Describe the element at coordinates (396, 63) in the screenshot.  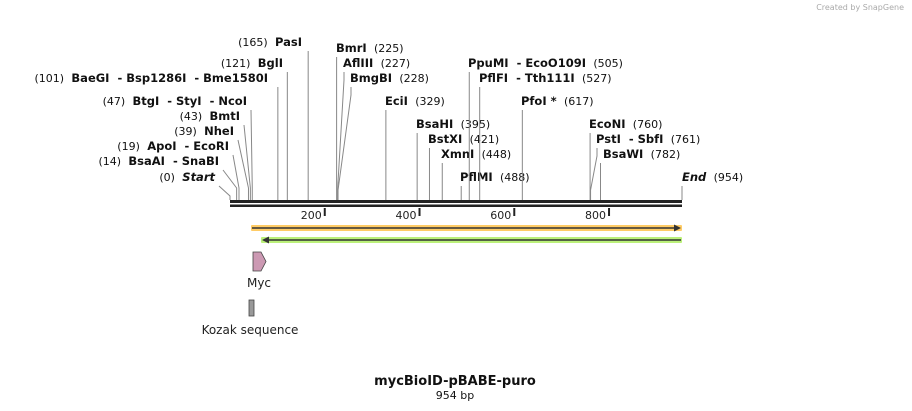
I see `site-position: (227)` at that location.